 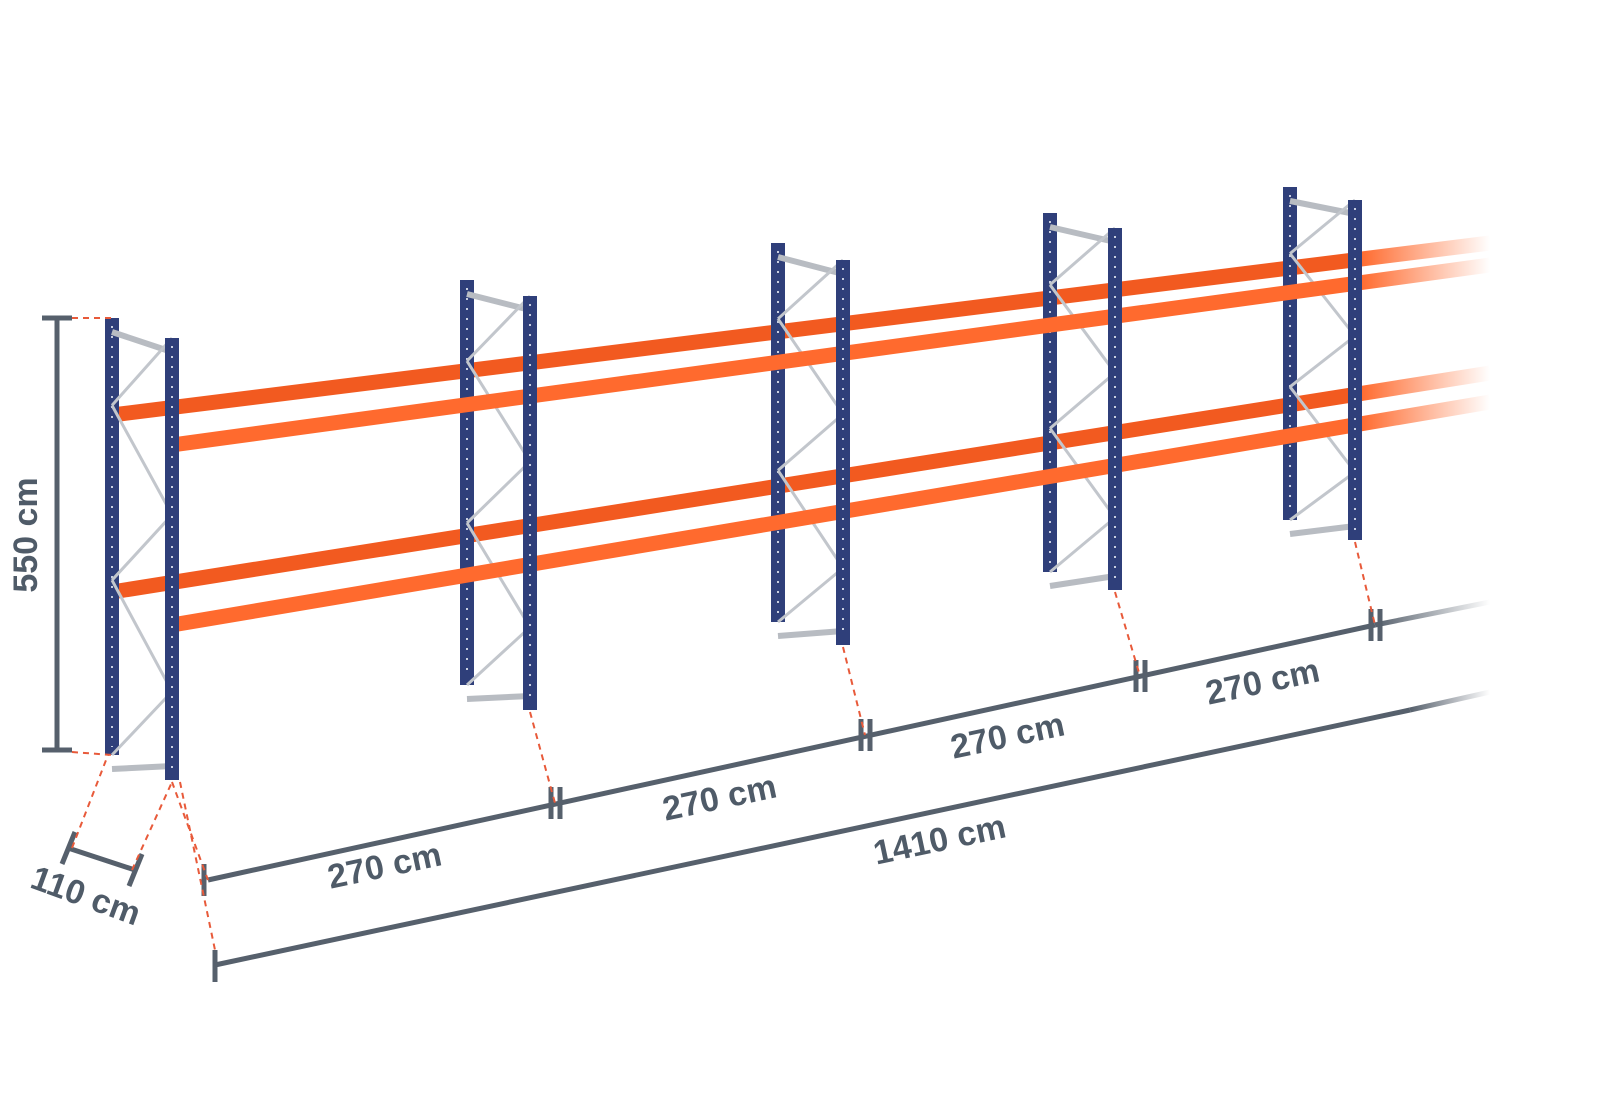 What do you see at coordinates (26, 534) in the screenshot?
I see `height-label: 550 cm` at bounding box center [26, 534].